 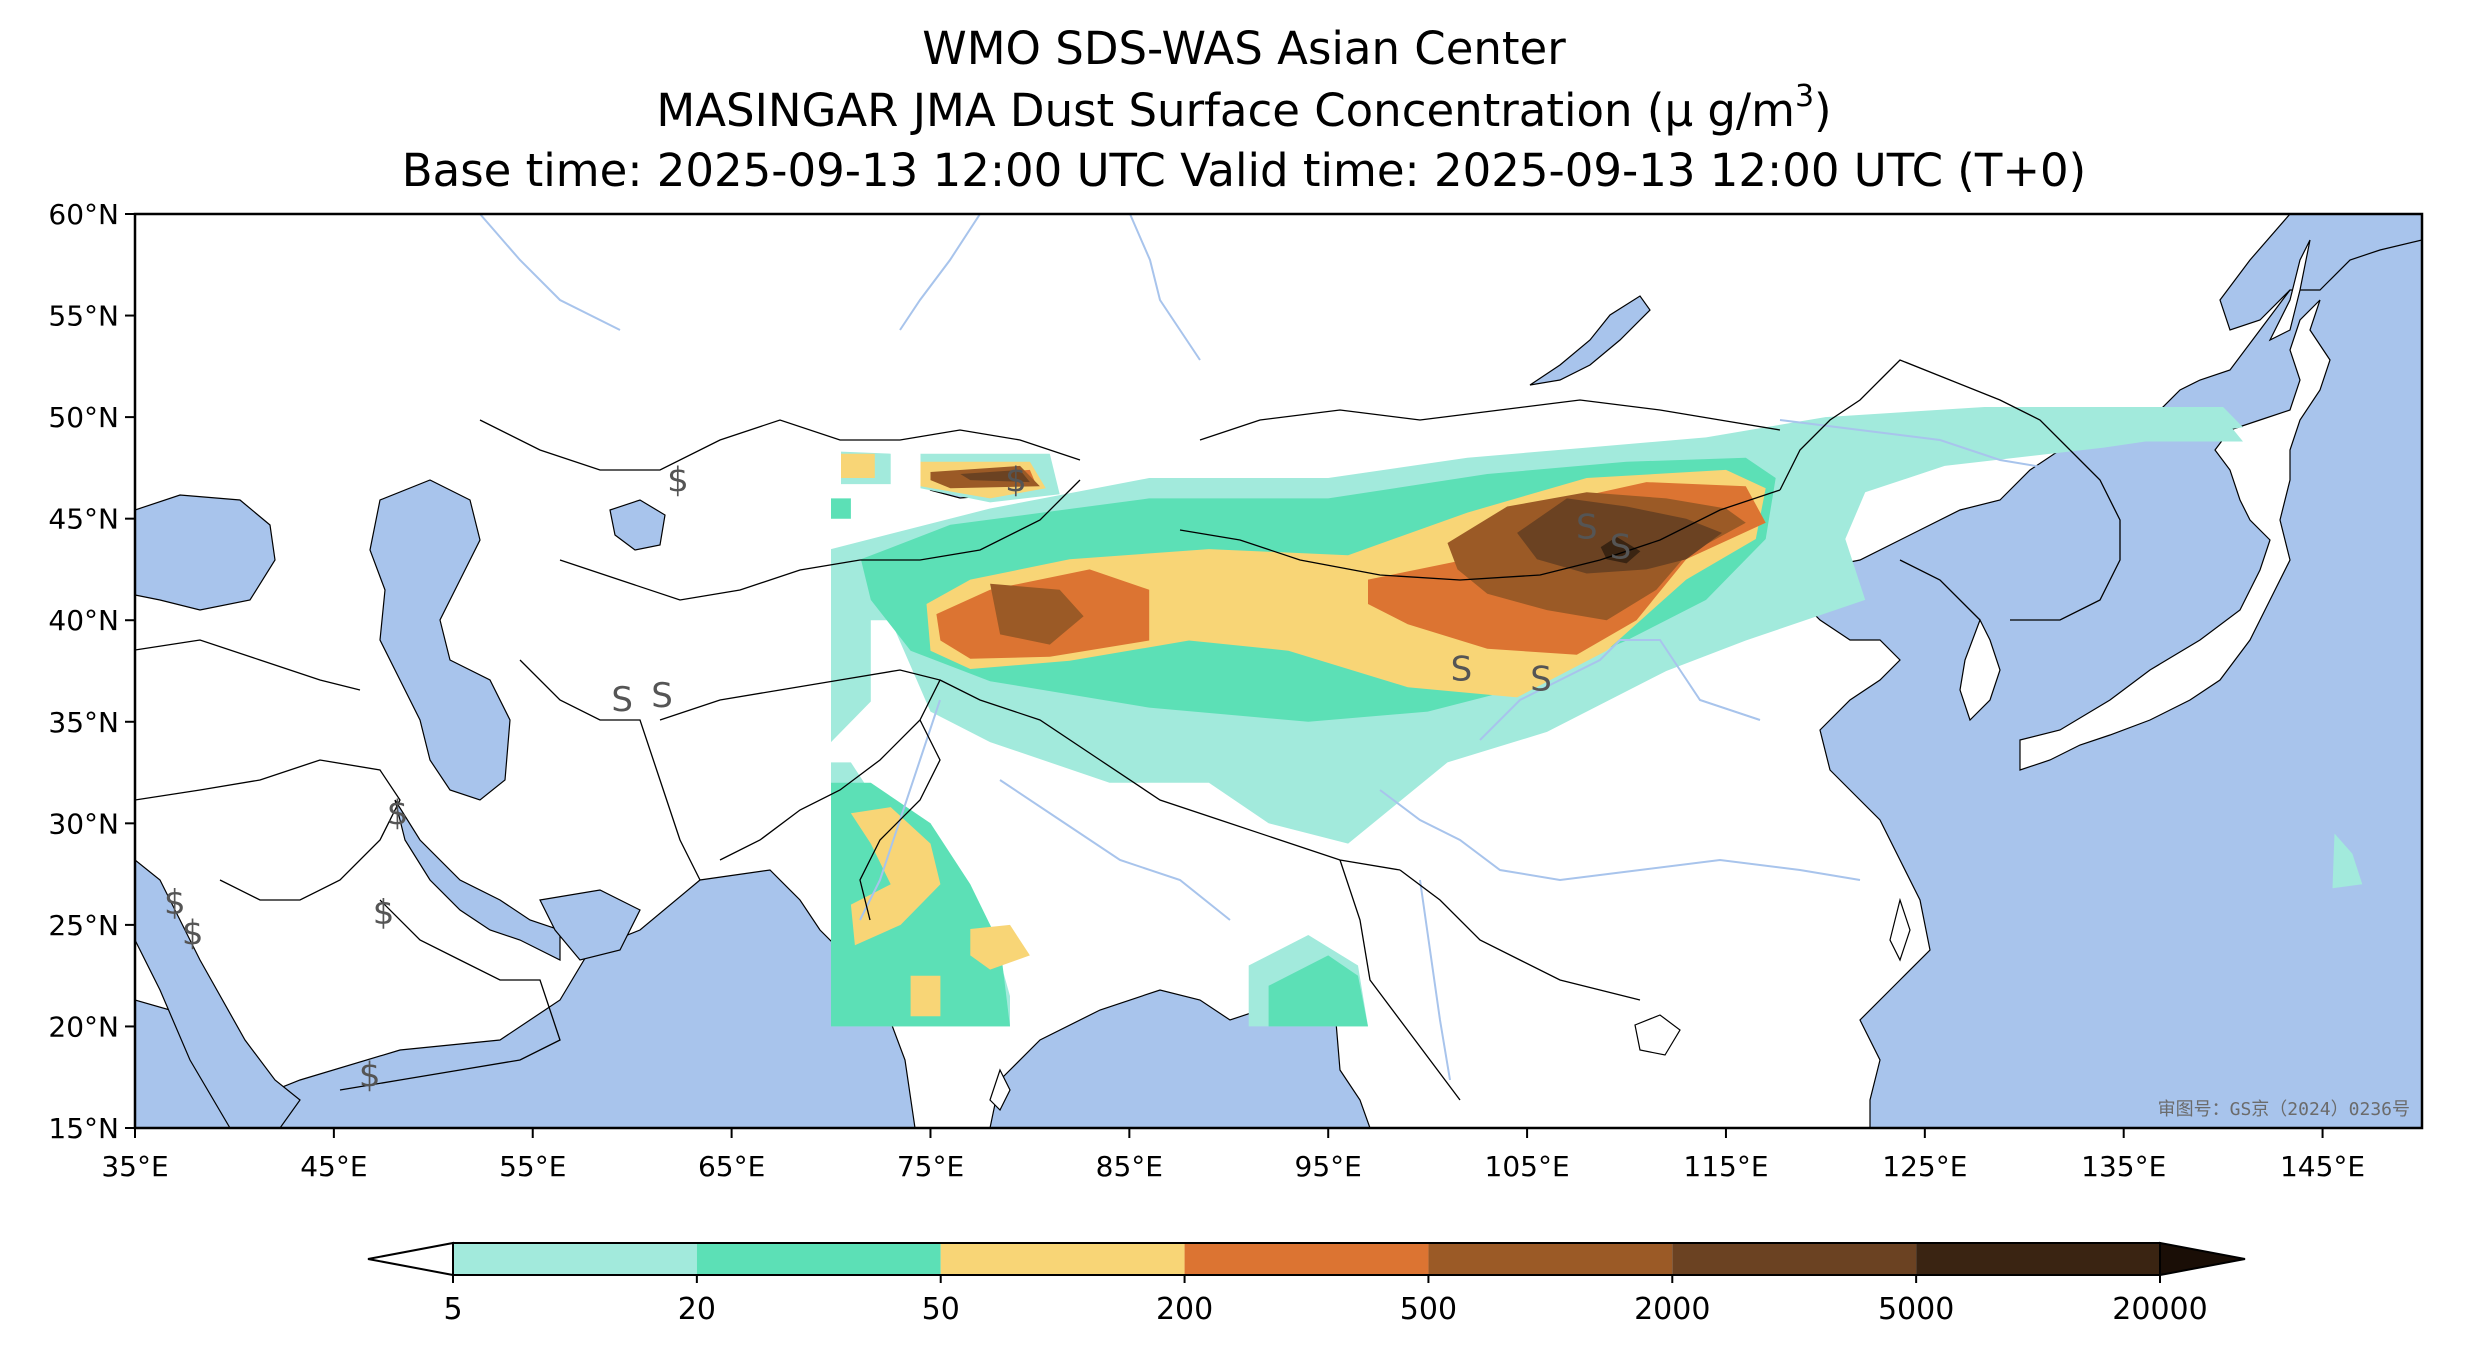 I want to click on colorbar-frame, so click(x=1306, y=1259).